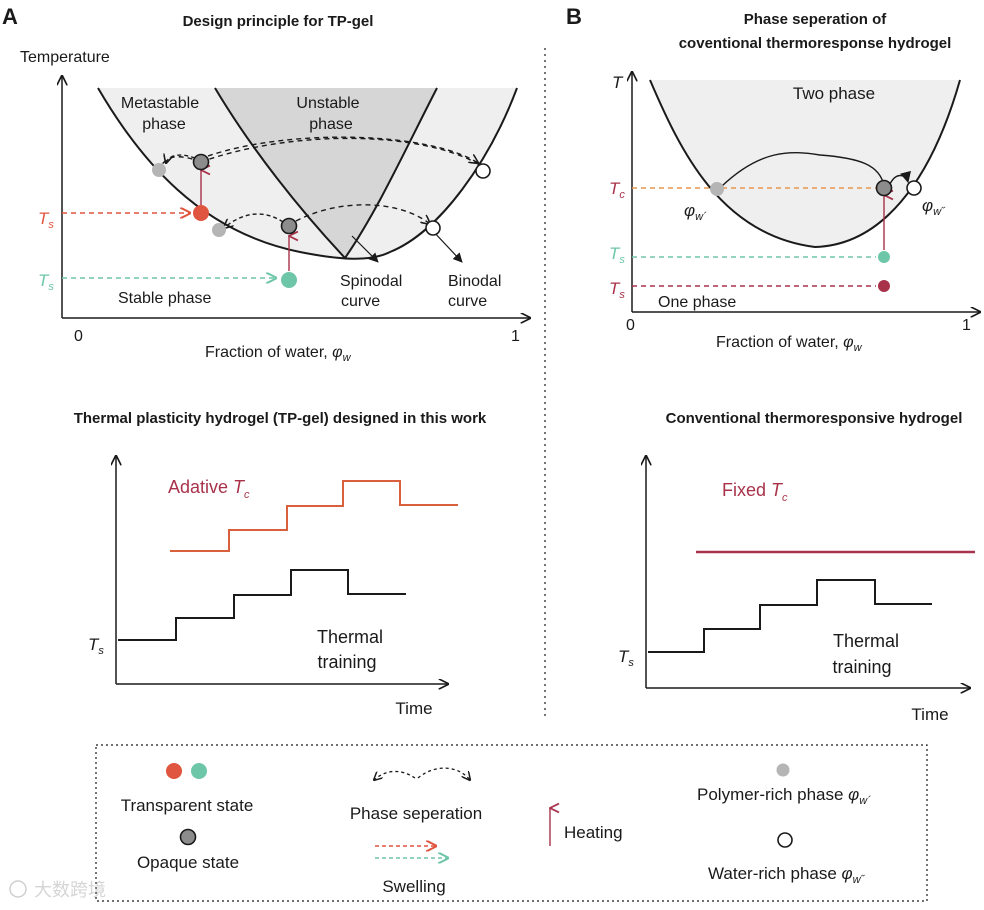 The height and width of the screenshot is (910, 984). What do you see at coordinates (617, 190) in the screenshot?
I see `panel-b-tc-label: Tc` at bounding box center [617, 190].